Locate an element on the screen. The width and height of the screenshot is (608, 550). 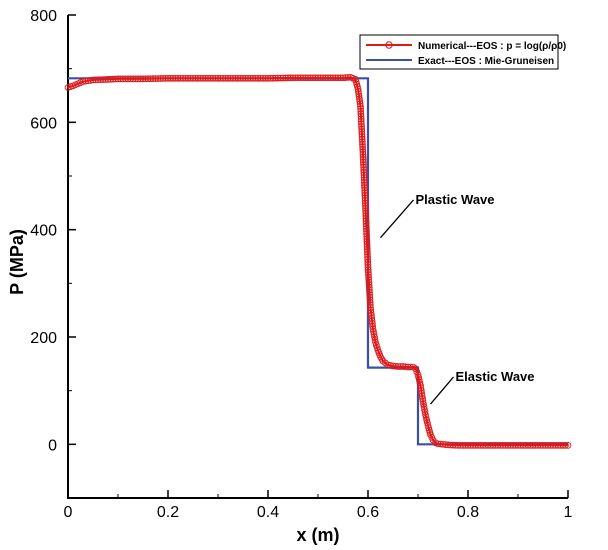
x-tick-label: 1 is located at coordinates (568, 512).